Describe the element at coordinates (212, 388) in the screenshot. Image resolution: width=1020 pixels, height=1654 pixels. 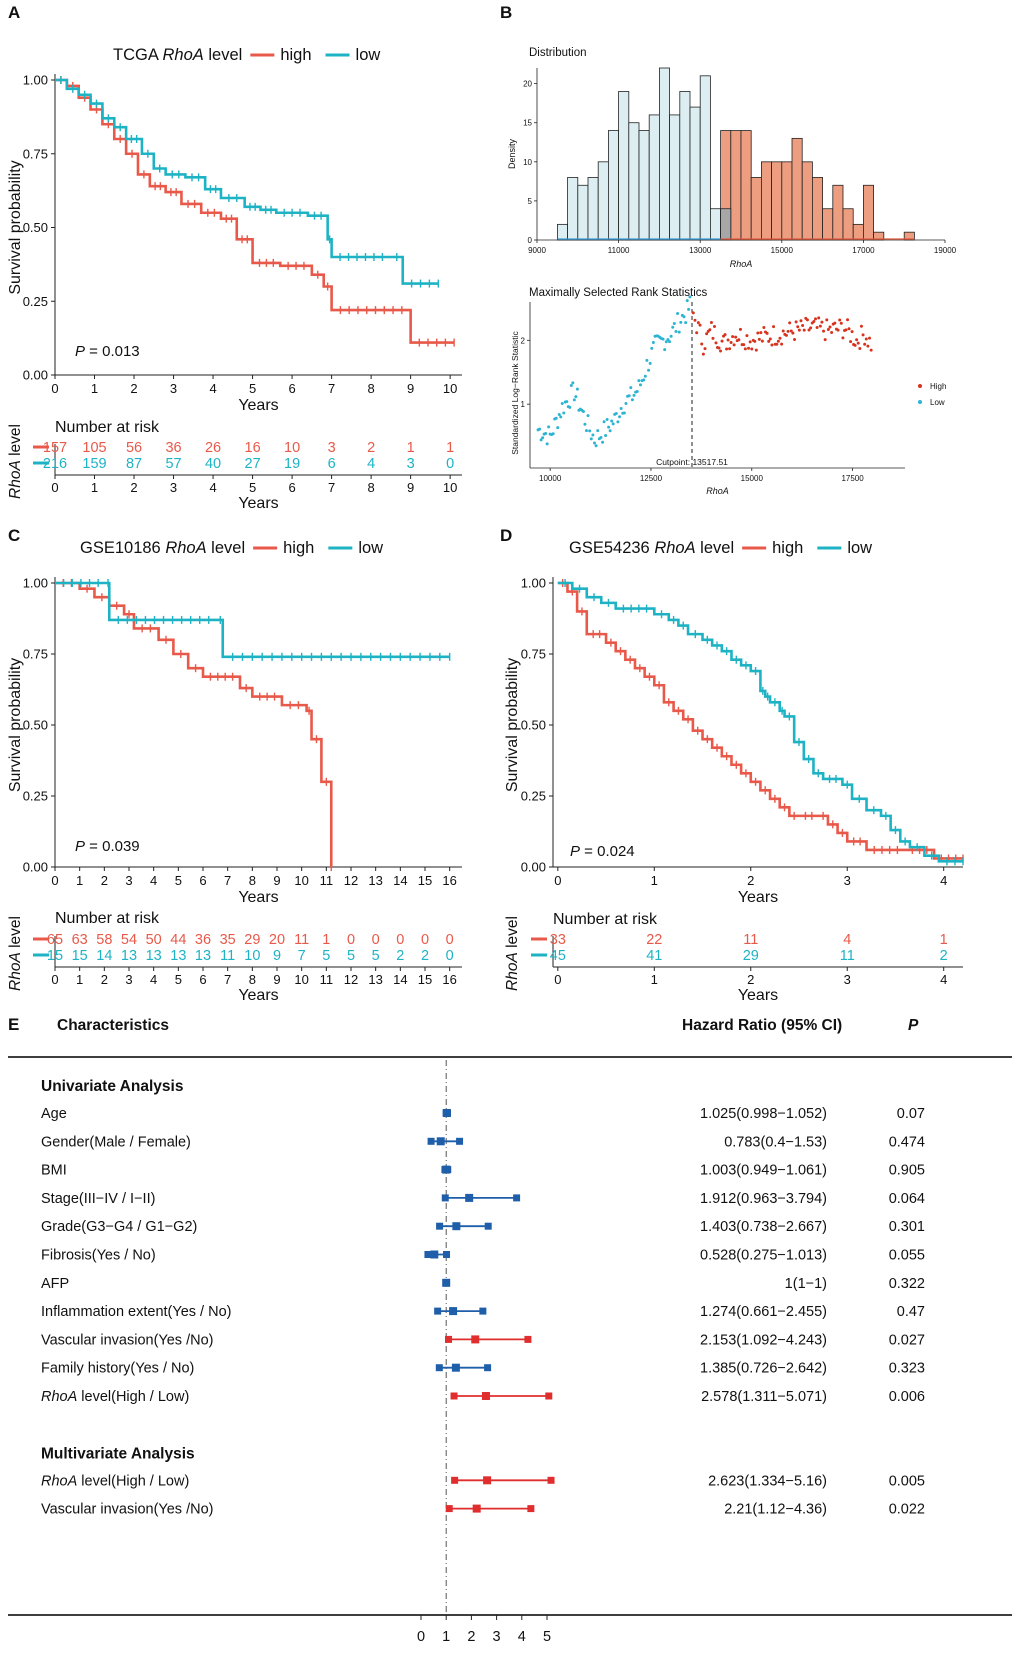
I see `x-tick-label: 4` at that location.